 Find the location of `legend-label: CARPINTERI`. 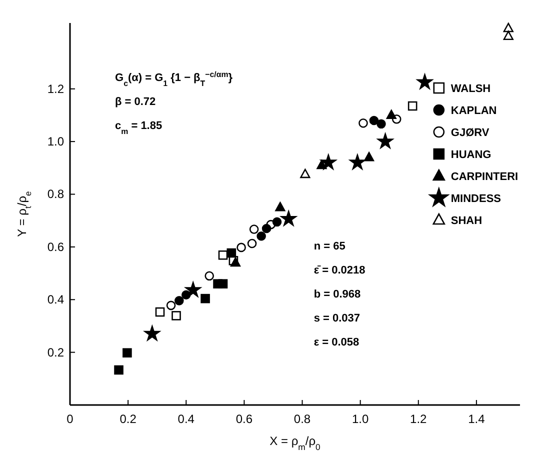

legend-label: CARPINTERI is located at coordinates (484, 177).